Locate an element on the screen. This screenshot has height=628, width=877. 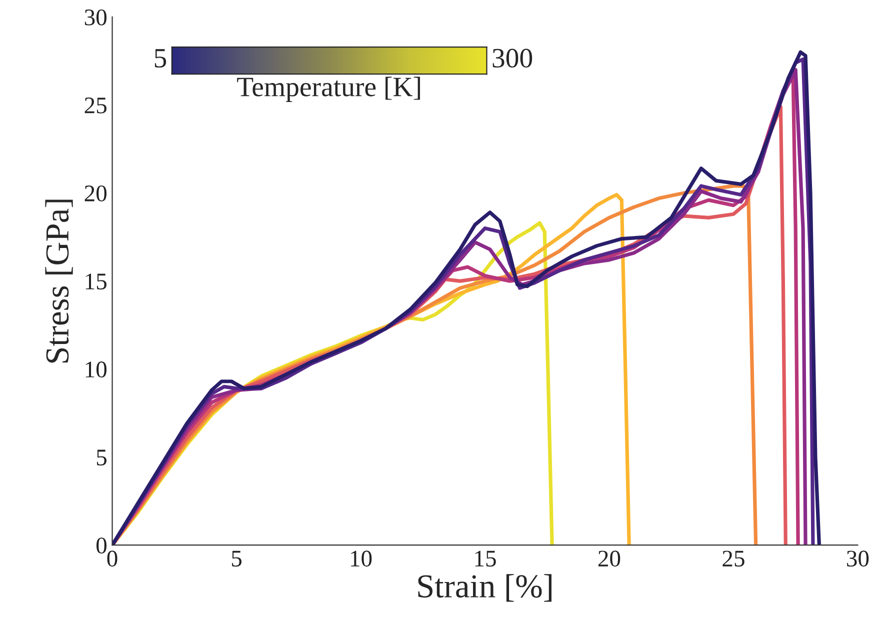
x-tick-label: 0 is located at coordinates (112, 558).